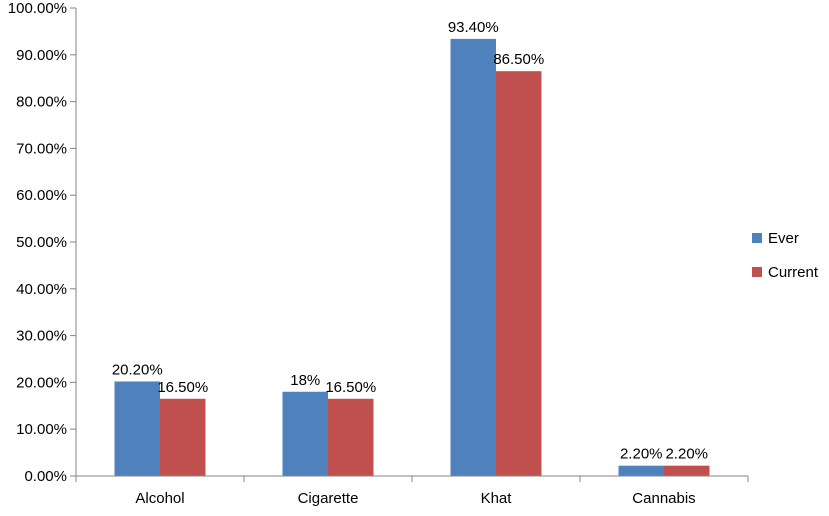  I want to click on y-tick-label: 30.00%, so click(41, 336).